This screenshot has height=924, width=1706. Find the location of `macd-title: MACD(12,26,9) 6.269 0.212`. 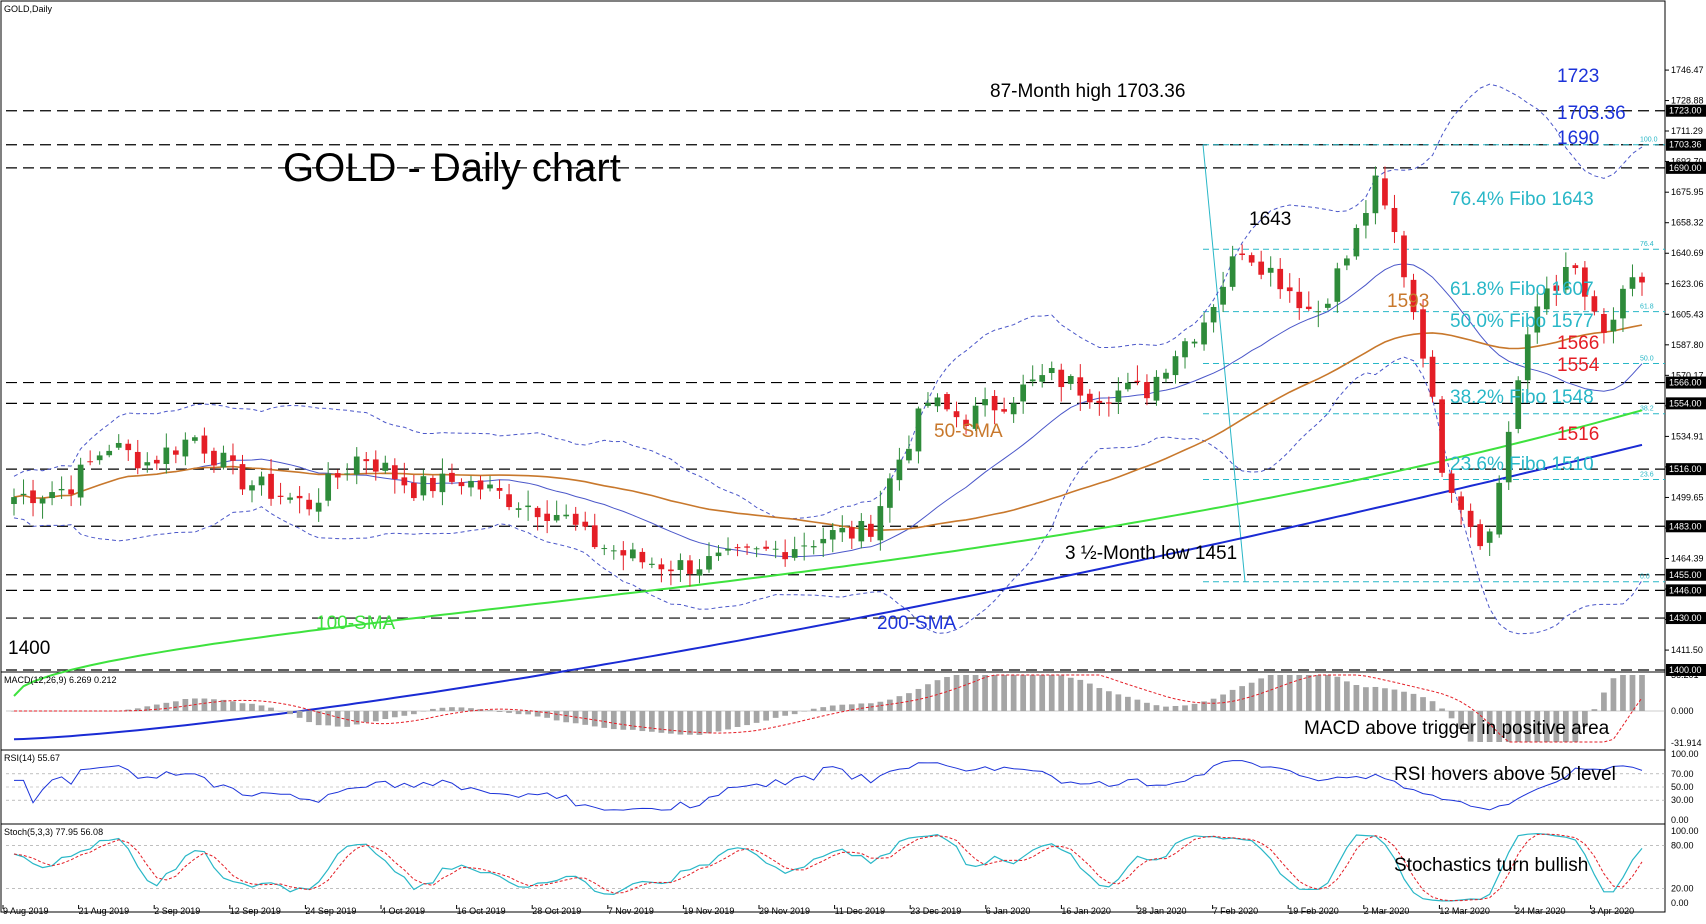

macd-title: MACD(12,26,9) 6.269 0.212 is located at coordinates (60, 680).